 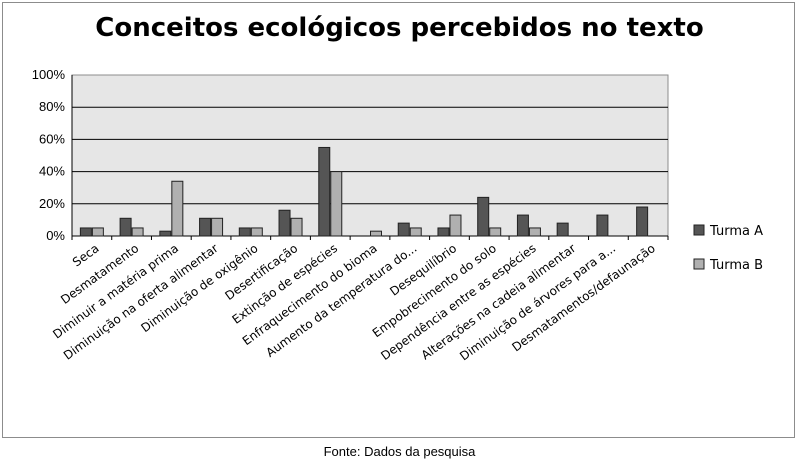 I want to click on y-tick-label: 100%, so click(x=49, y=74).